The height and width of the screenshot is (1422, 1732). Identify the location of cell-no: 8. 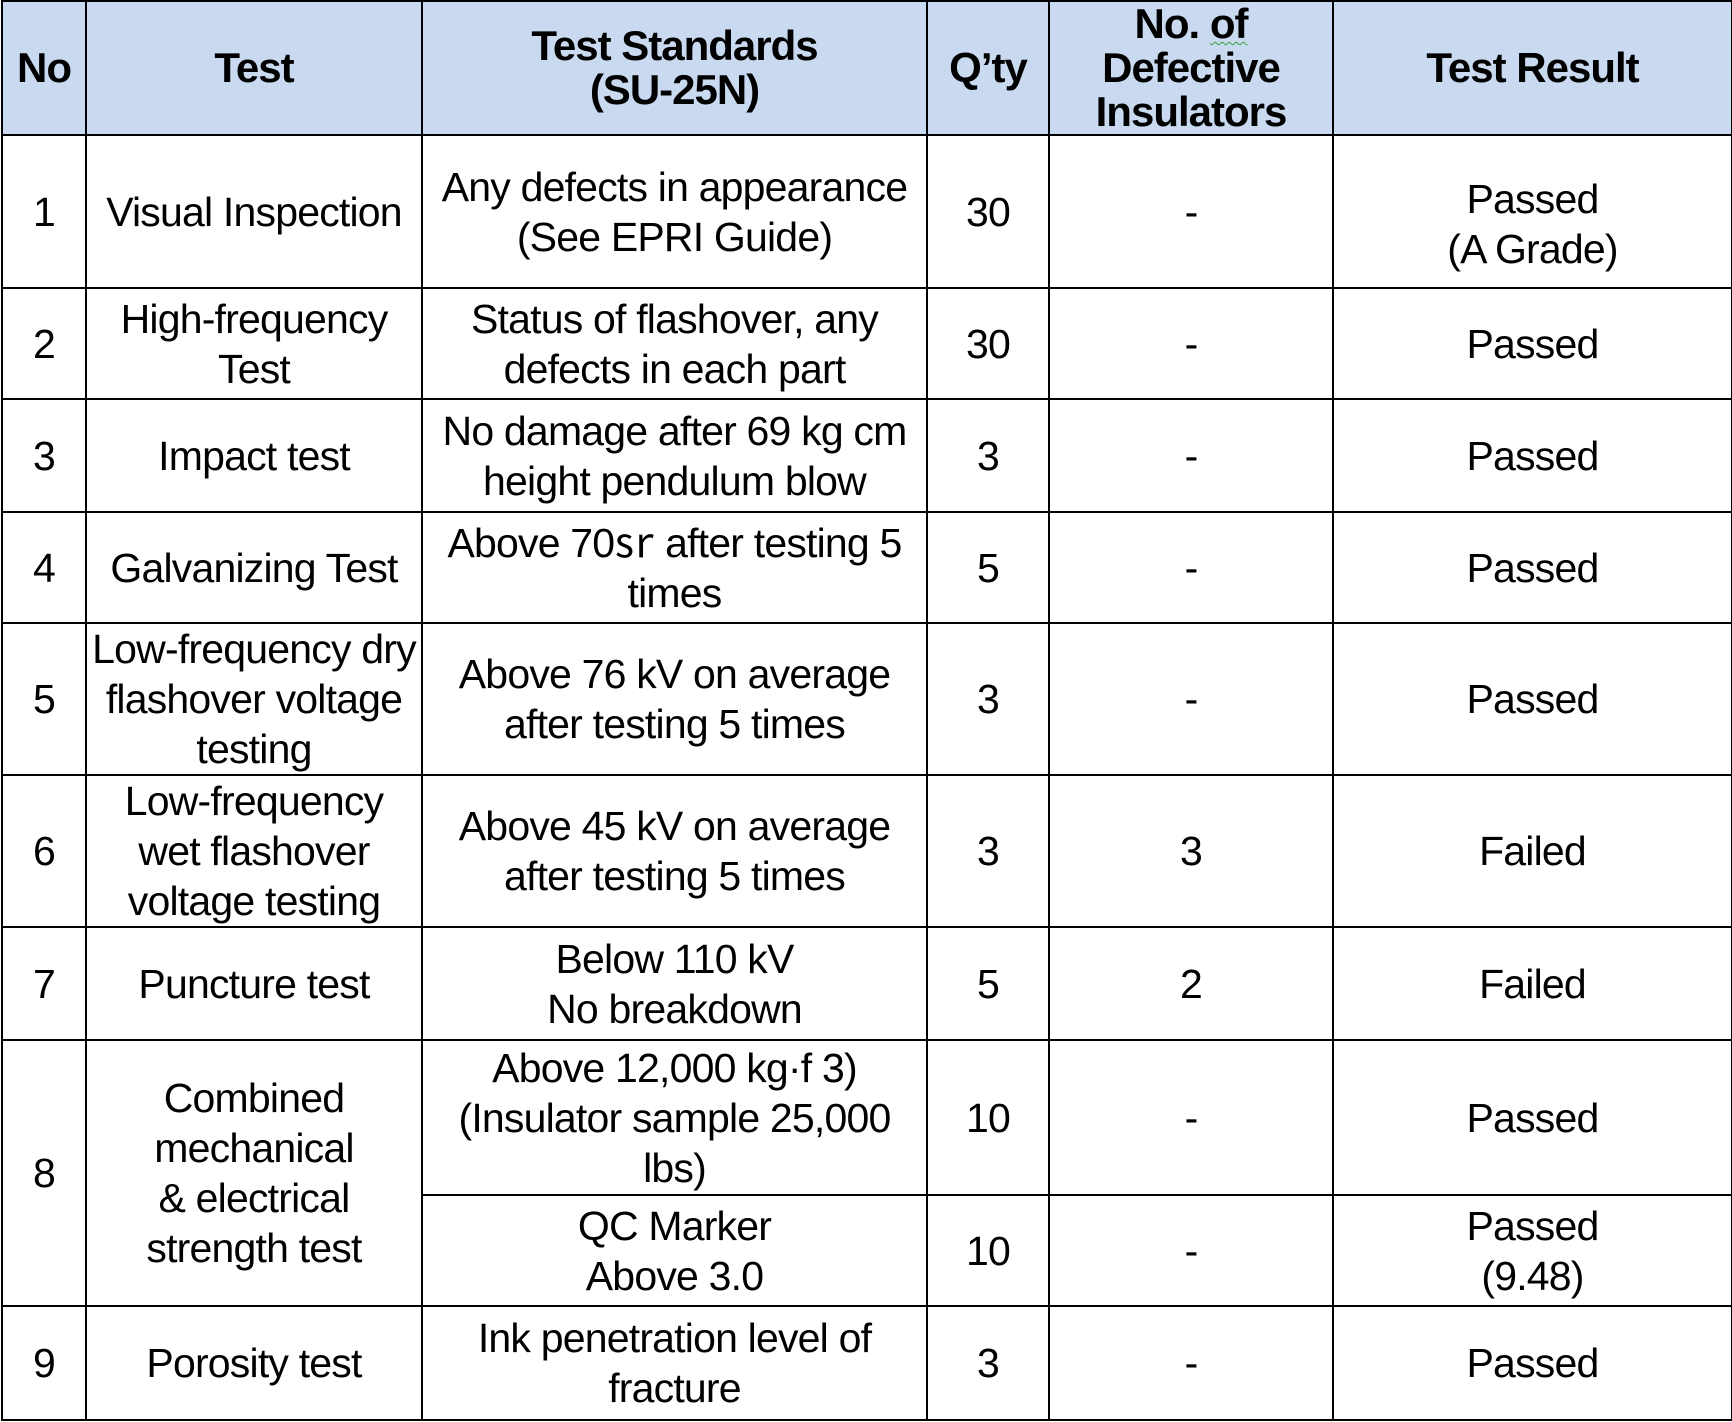
(44, 1173).